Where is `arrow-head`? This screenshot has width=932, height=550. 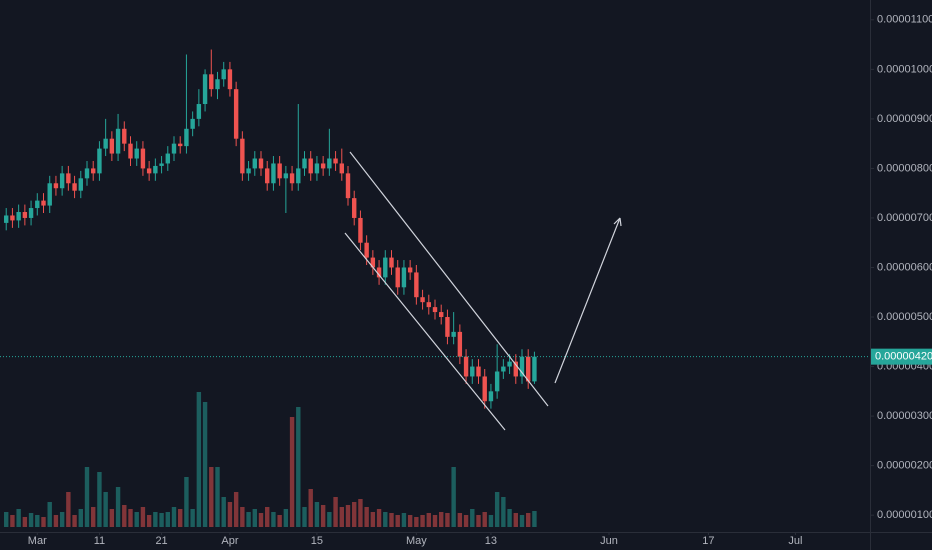
arrow-head is located at coordinates (617, 222).